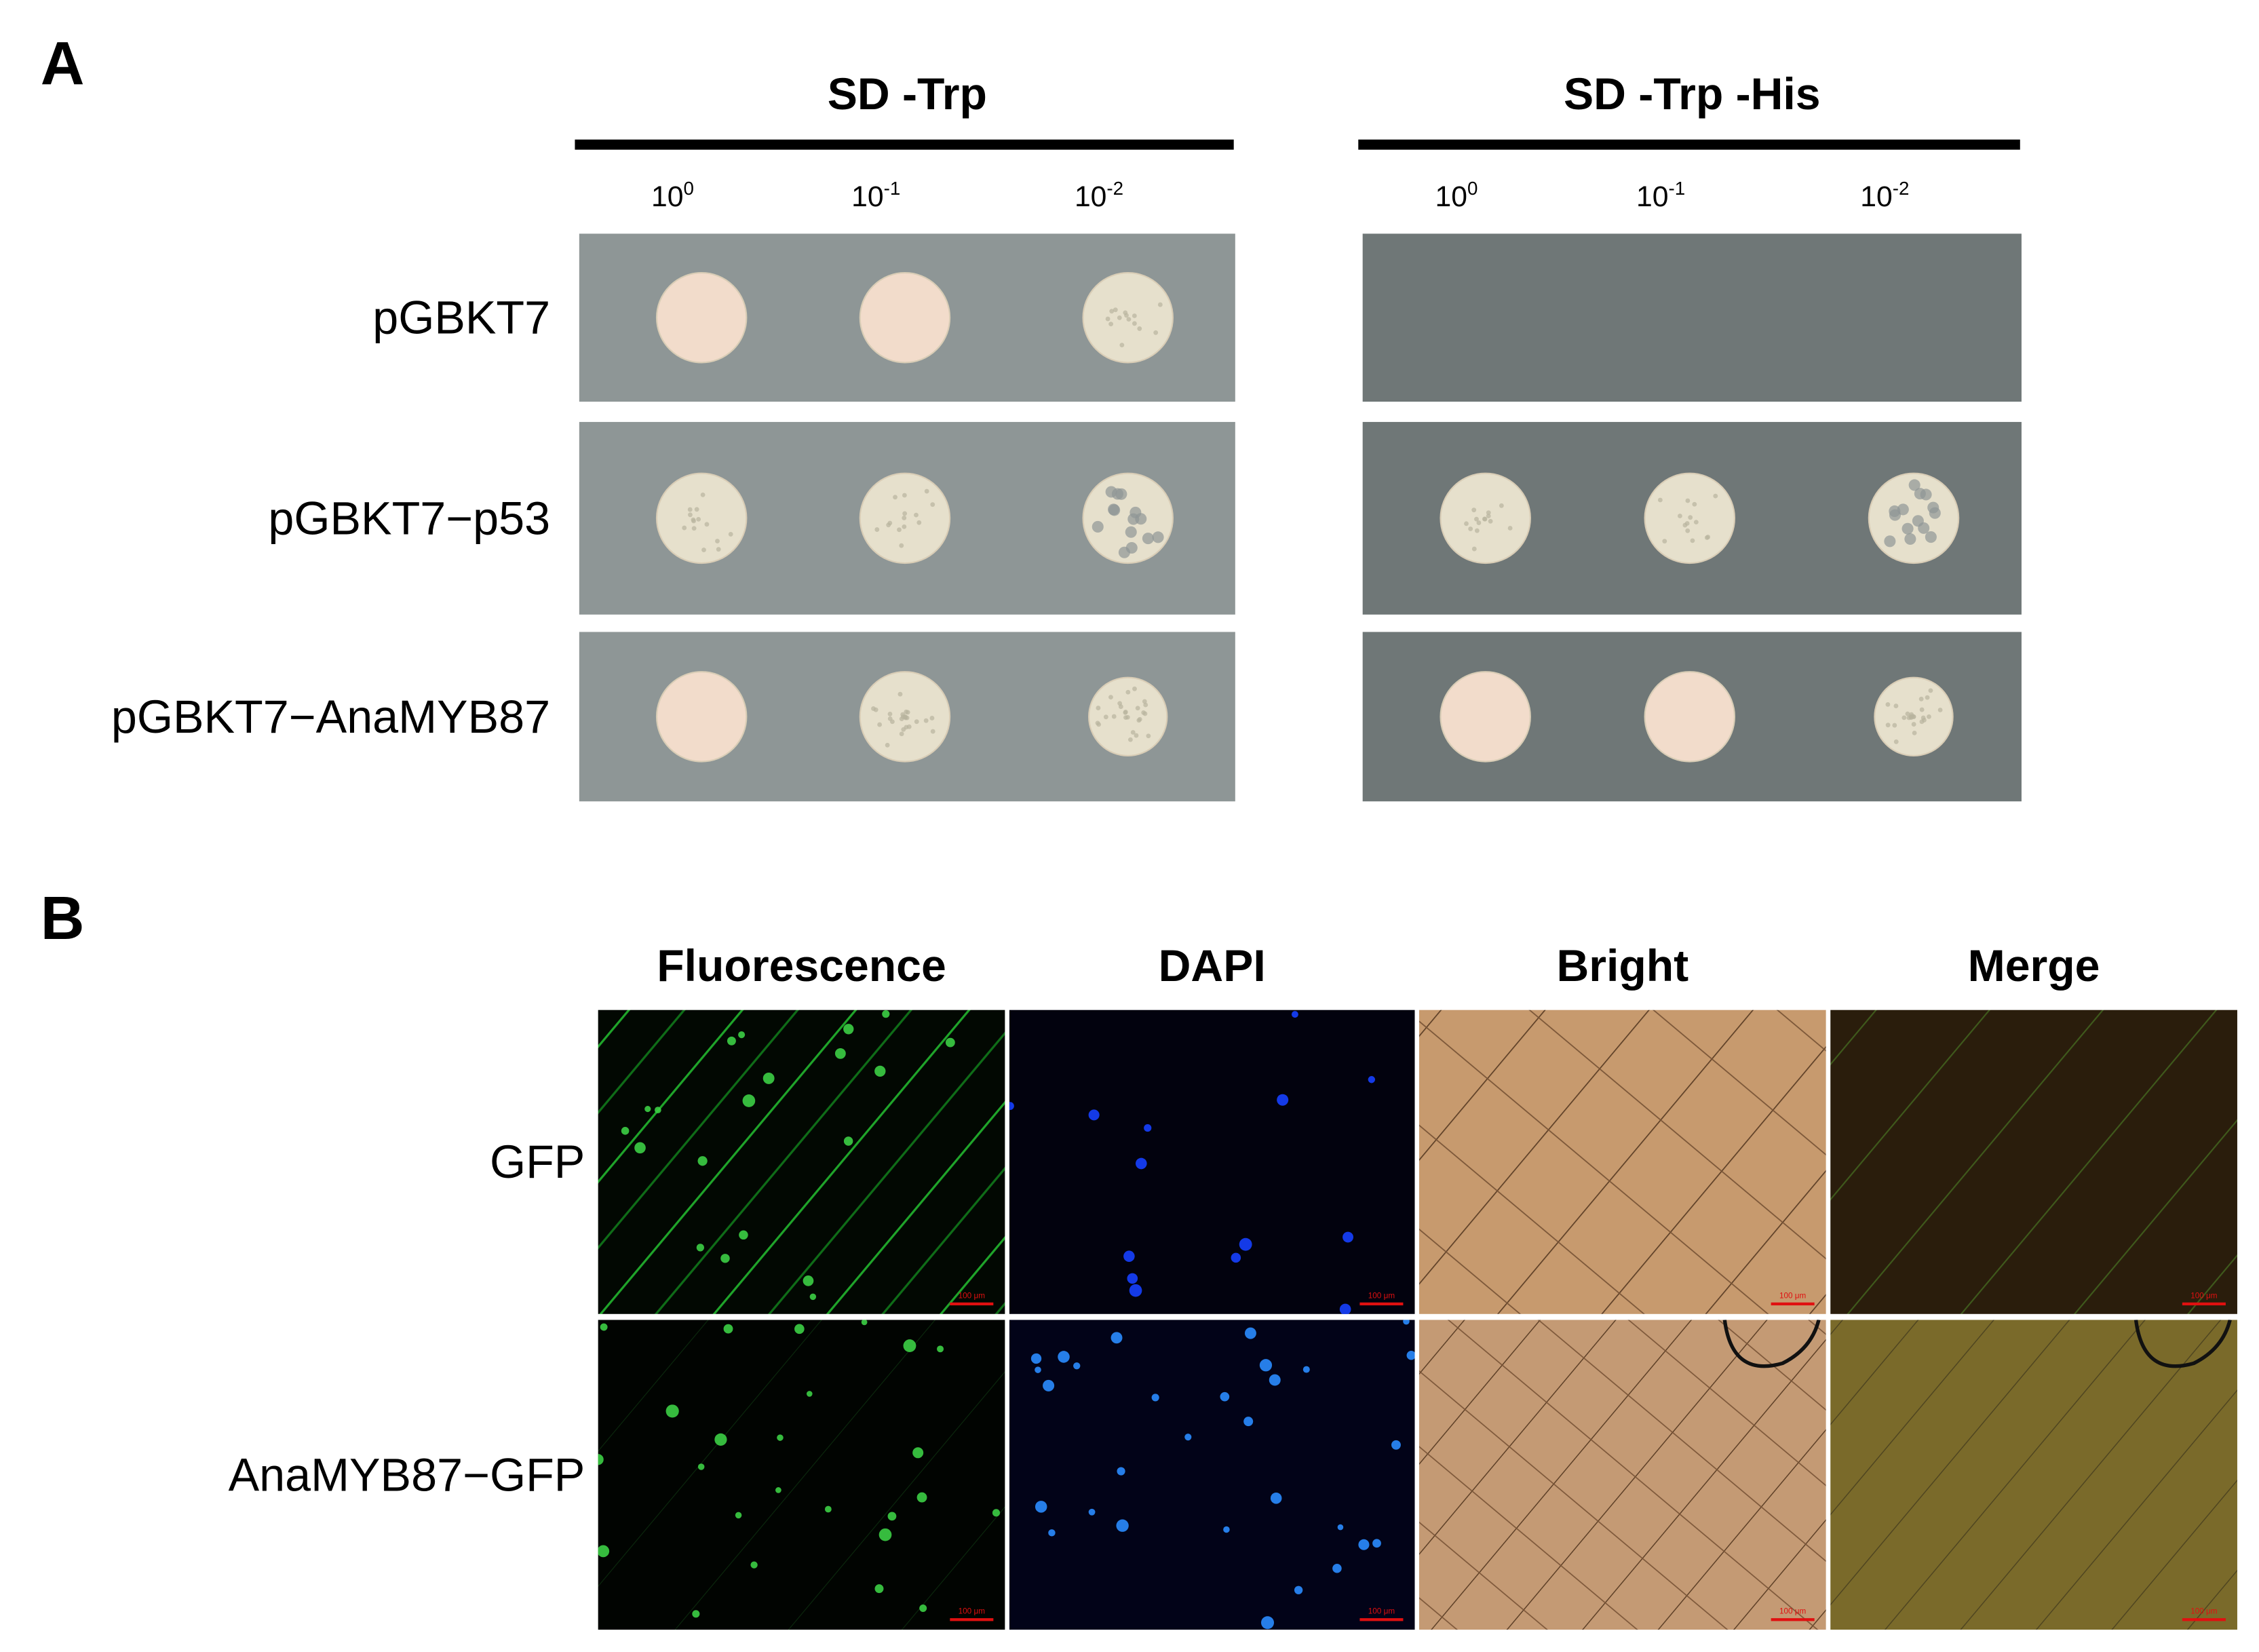 The height and width of the screenshot is (1652, 2259). I want to click on panel-label: A, so click(63, 64).